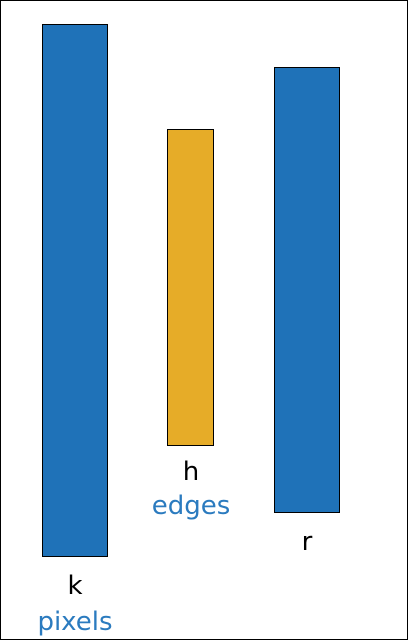 The height and width of the screenshot is (640, 408). Describe the element at coordinates (307, 290) in the screenshot. I see `bar-r` at that location.